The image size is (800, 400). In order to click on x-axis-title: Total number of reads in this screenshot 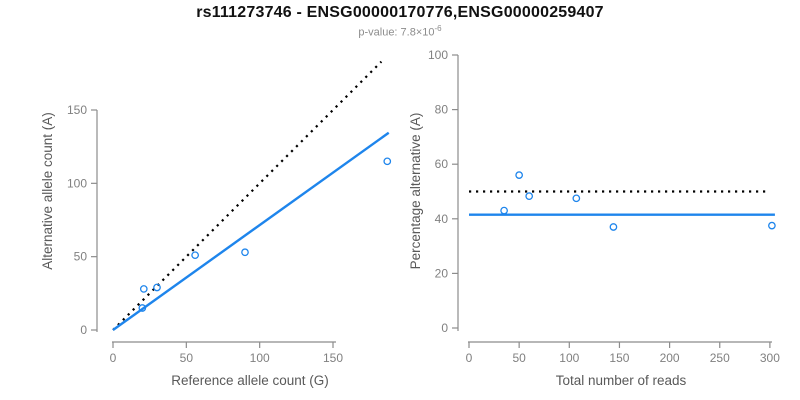, I will do `click(621, 380)`.